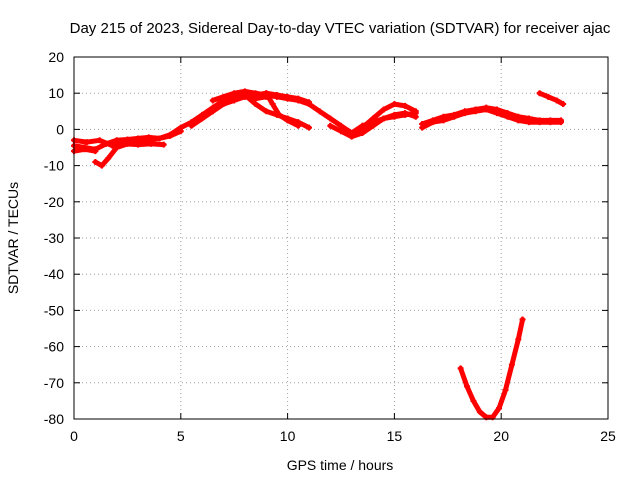 The width and height of the screenshot is (640, 480). What do you see at coordinates (74, 436) in the screenshot?
I see `x-tick-label: 0` at bounding box center [74, 436].